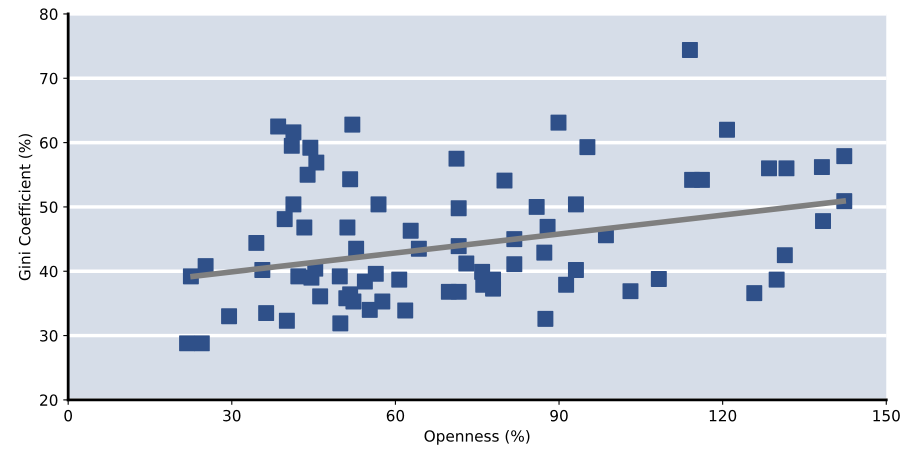 This screenshot has height=465, width=909. I want to click on x-tick-label: 120, so click(723, 416).